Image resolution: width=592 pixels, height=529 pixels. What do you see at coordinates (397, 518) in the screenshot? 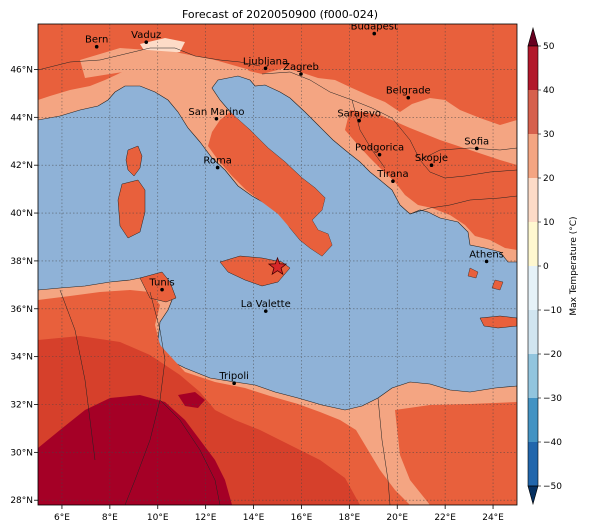
I see `x-tick-label: 20°E` at bounding box center [397, 518].